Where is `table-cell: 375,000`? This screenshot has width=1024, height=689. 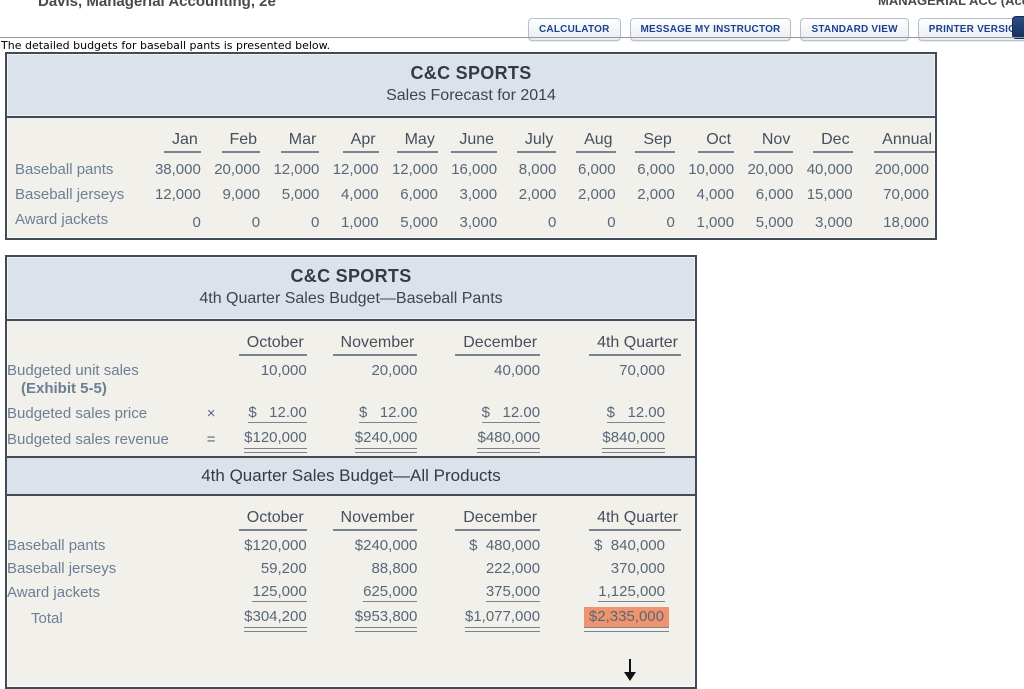
table-cell: 375,000 is located at coordinates (479, 592).